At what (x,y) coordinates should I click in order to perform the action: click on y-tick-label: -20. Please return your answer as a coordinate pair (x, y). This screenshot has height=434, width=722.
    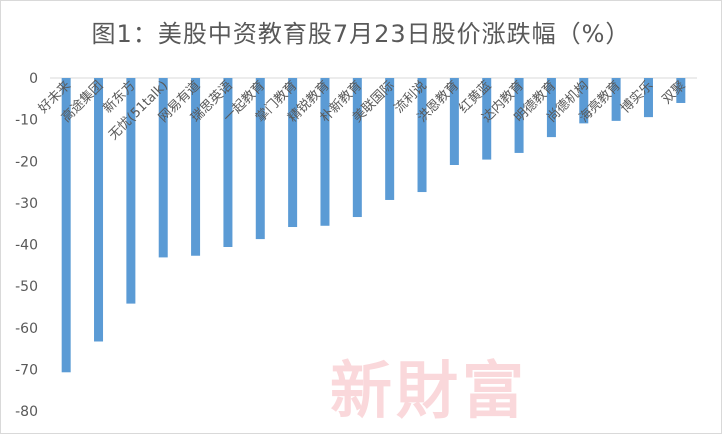
    Looking at the image, I should click on (26, 162).